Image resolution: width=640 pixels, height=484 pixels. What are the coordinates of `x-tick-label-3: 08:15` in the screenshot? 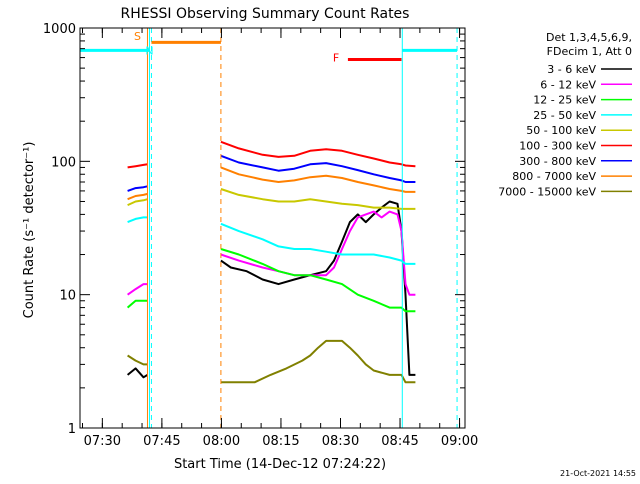 It's located at (280, 441).